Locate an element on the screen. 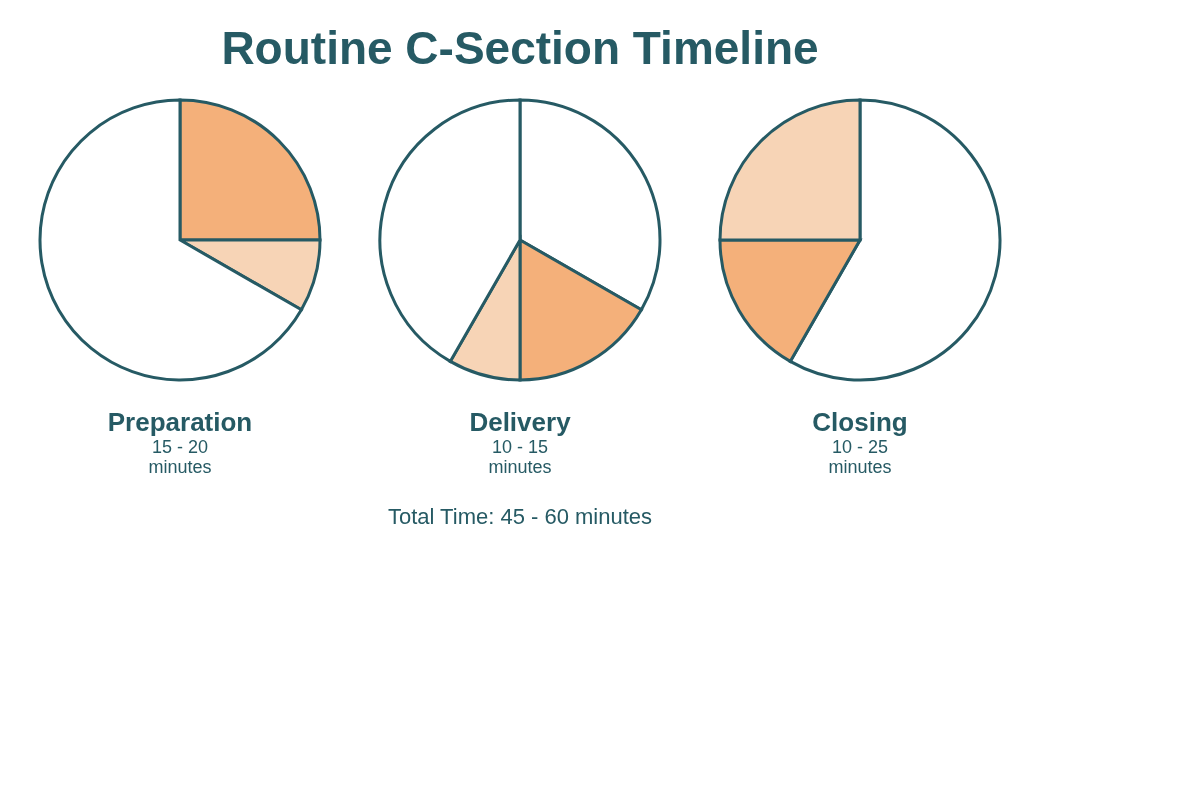 This screenshot has width=1200, height=800. text: Closing is located at coordinates (860, 422).